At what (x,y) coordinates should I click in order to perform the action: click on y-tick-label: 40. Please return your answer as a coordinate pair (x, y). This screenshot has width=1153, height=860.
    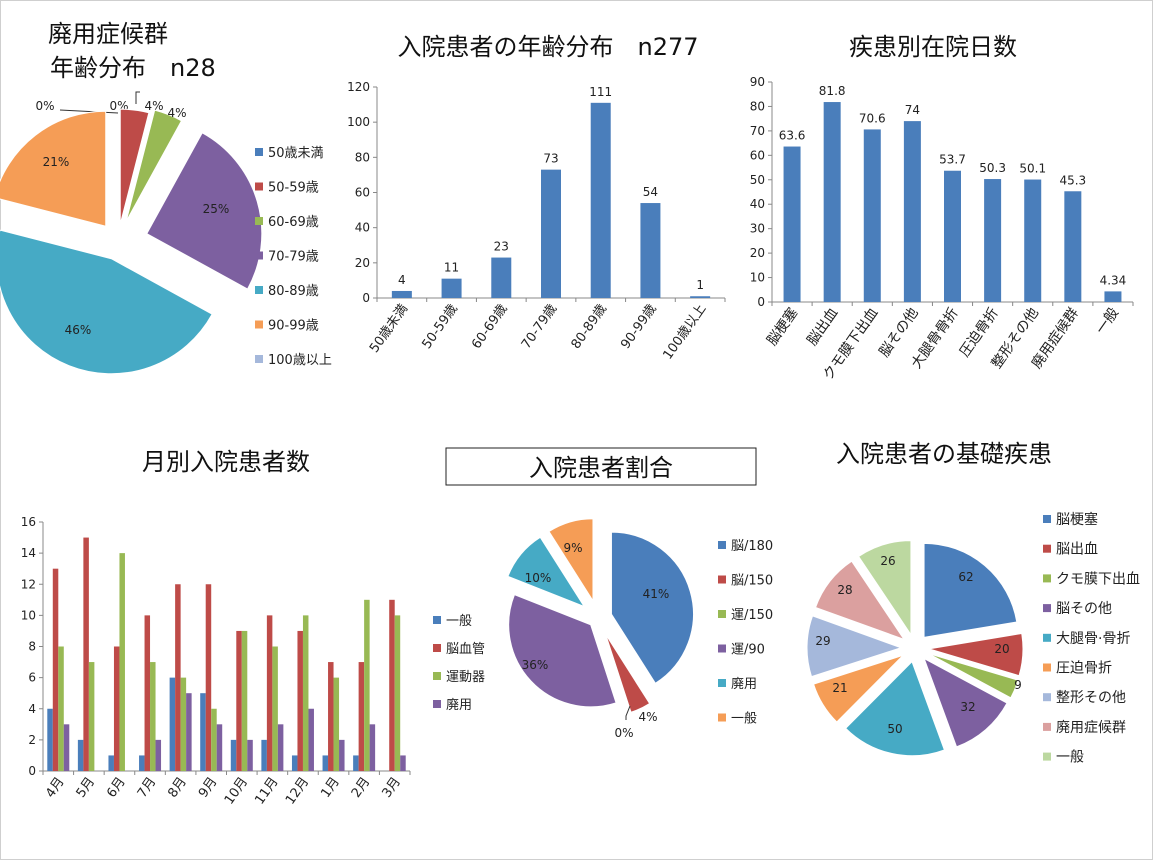
    Looking at the image, I should click on (362, 228).